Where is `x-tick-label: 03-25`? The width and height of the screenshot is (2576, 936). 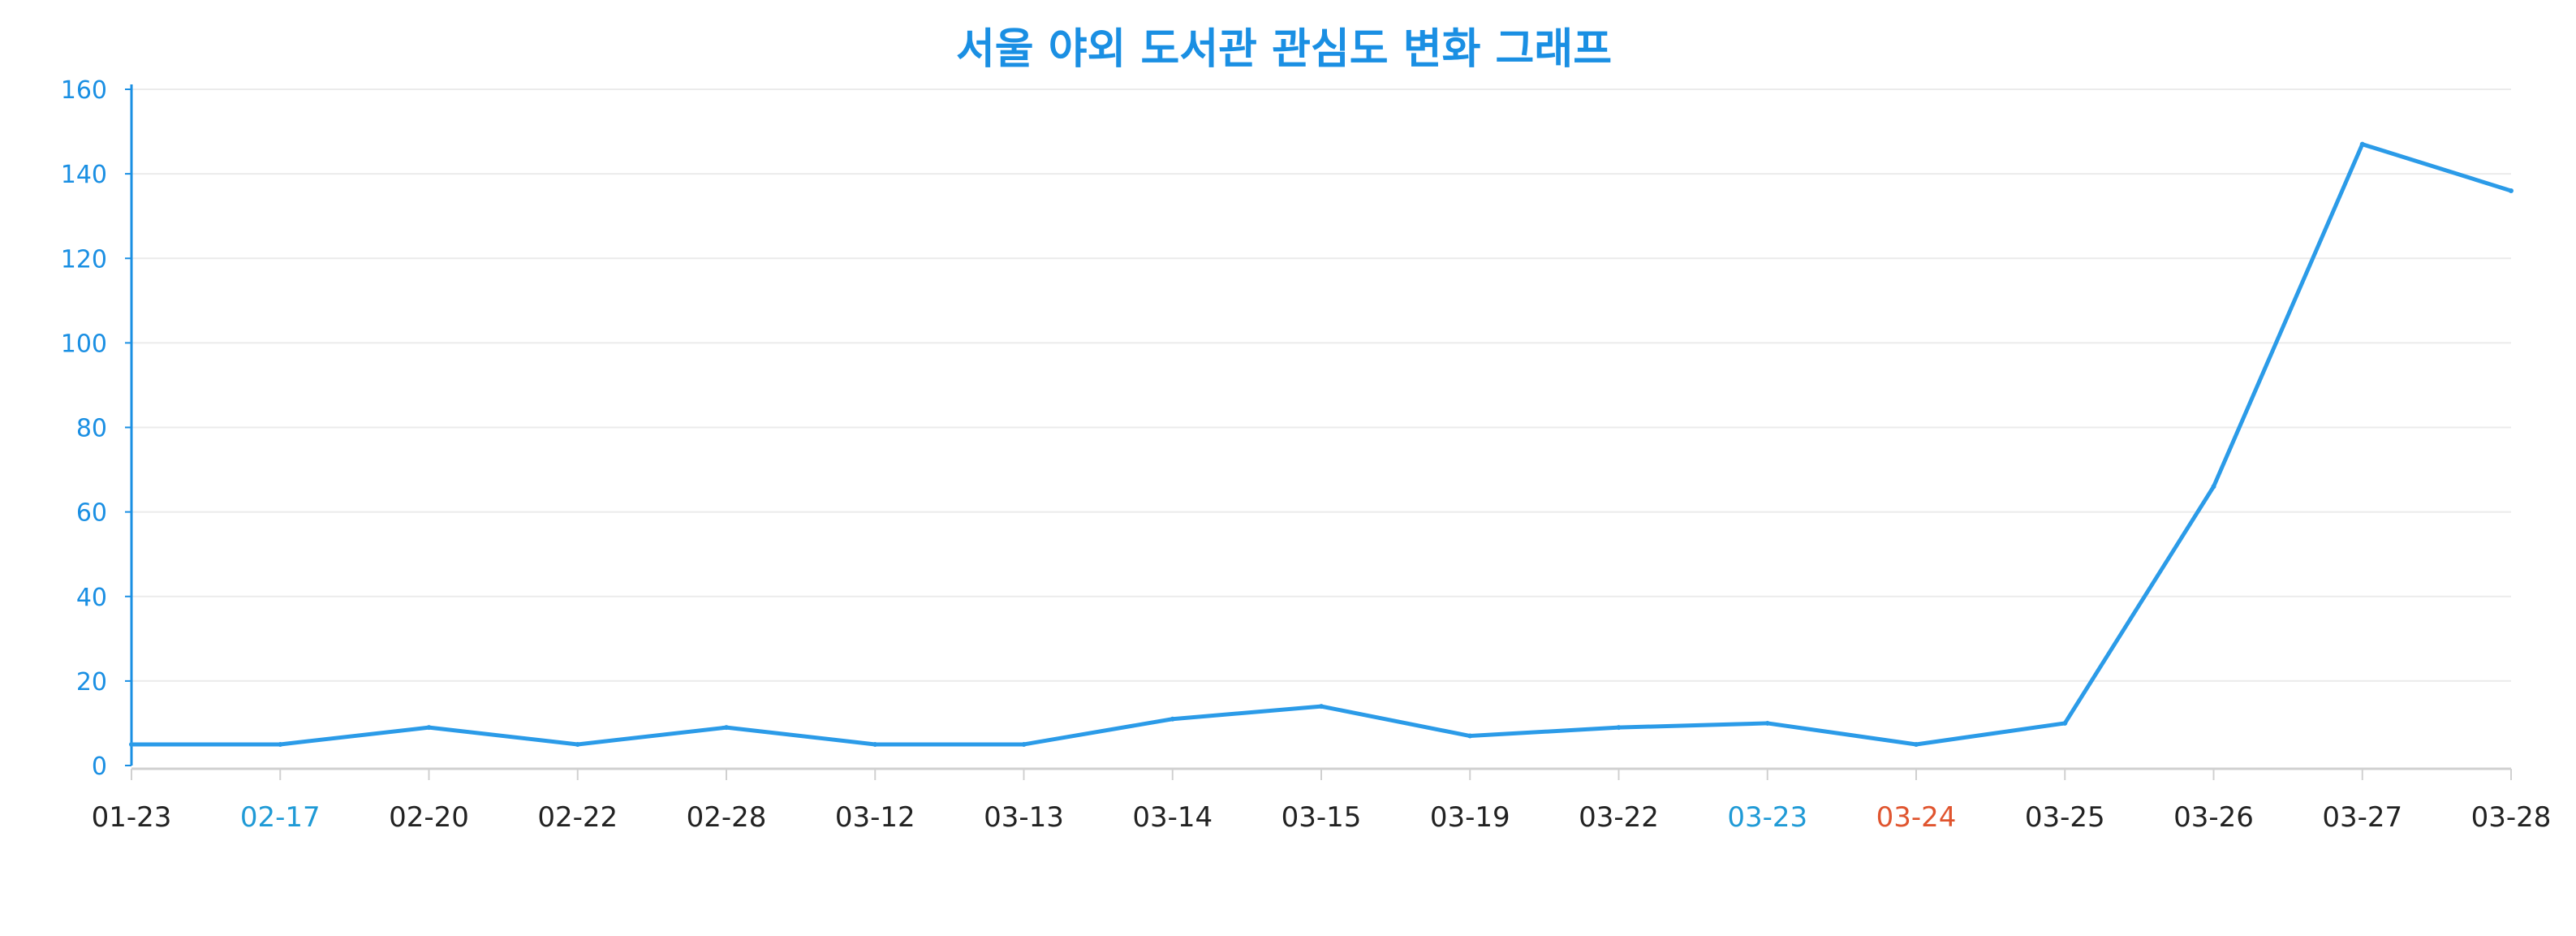
x-tick-label: 03-25 is located at coordinates (2065, 817).